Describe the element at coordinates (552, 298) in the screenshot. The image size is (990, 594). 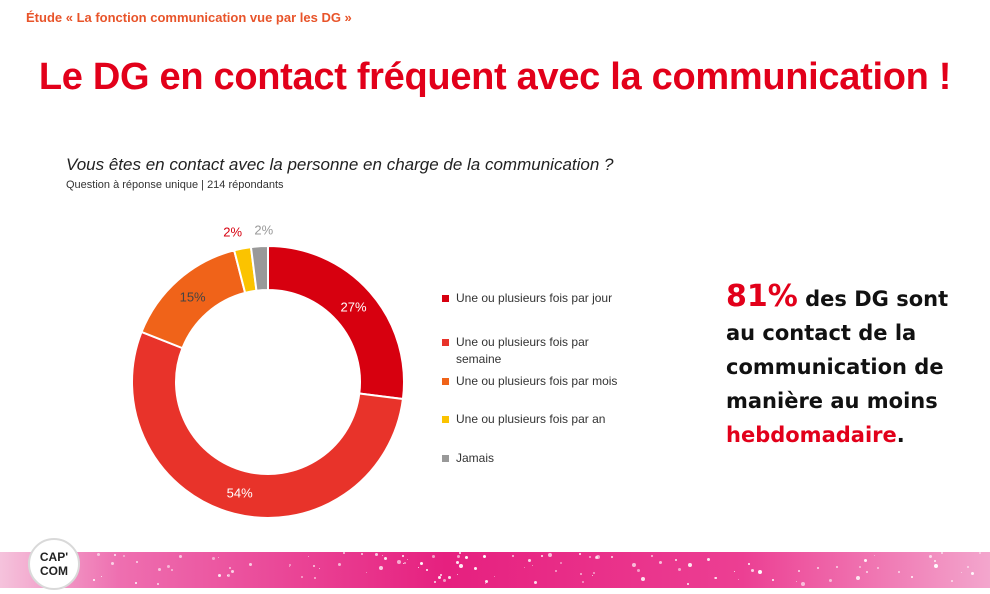
I see `legend-label: Une ou plusieurs fois par jour` at that location.